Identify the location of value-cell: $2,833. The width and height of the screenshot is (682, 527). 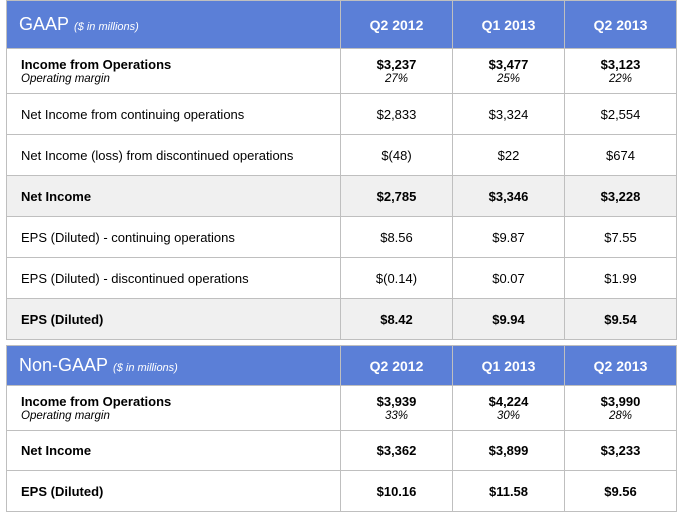
(396, 114).